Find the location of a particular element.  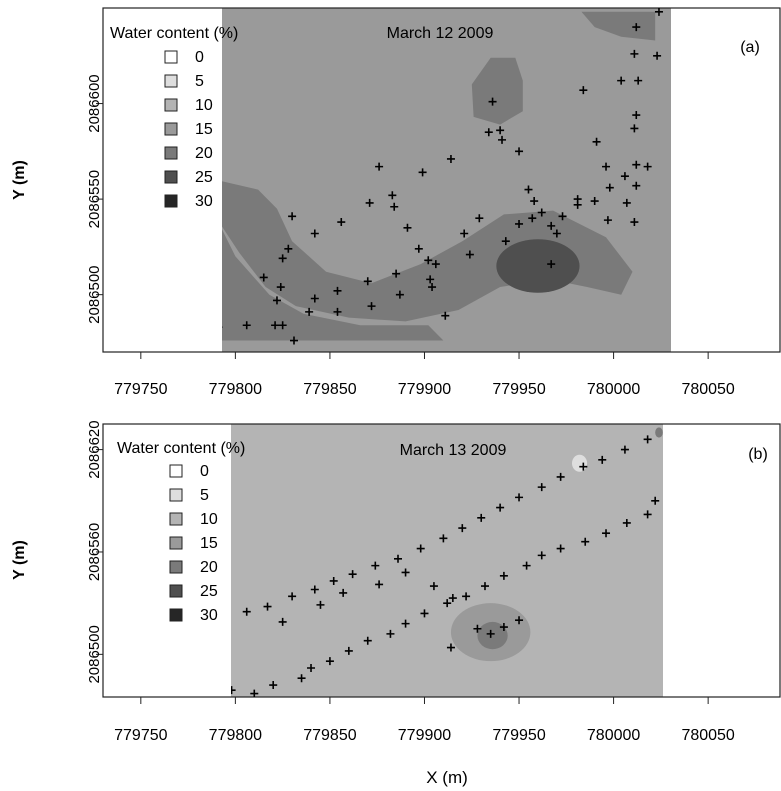

y-tick-label: 2086620 is located at coordinates (94, 449).